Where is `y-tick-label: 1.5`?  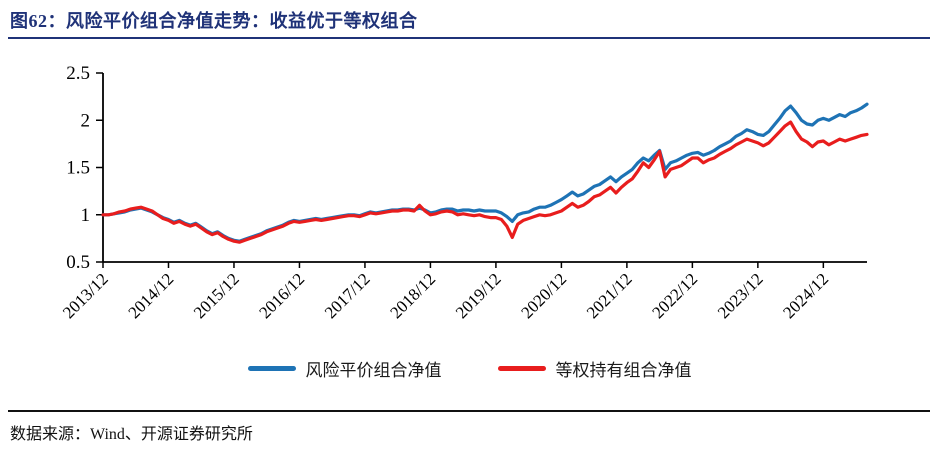 y-tick-label: 1.5 is located at coordinates (78, 168).